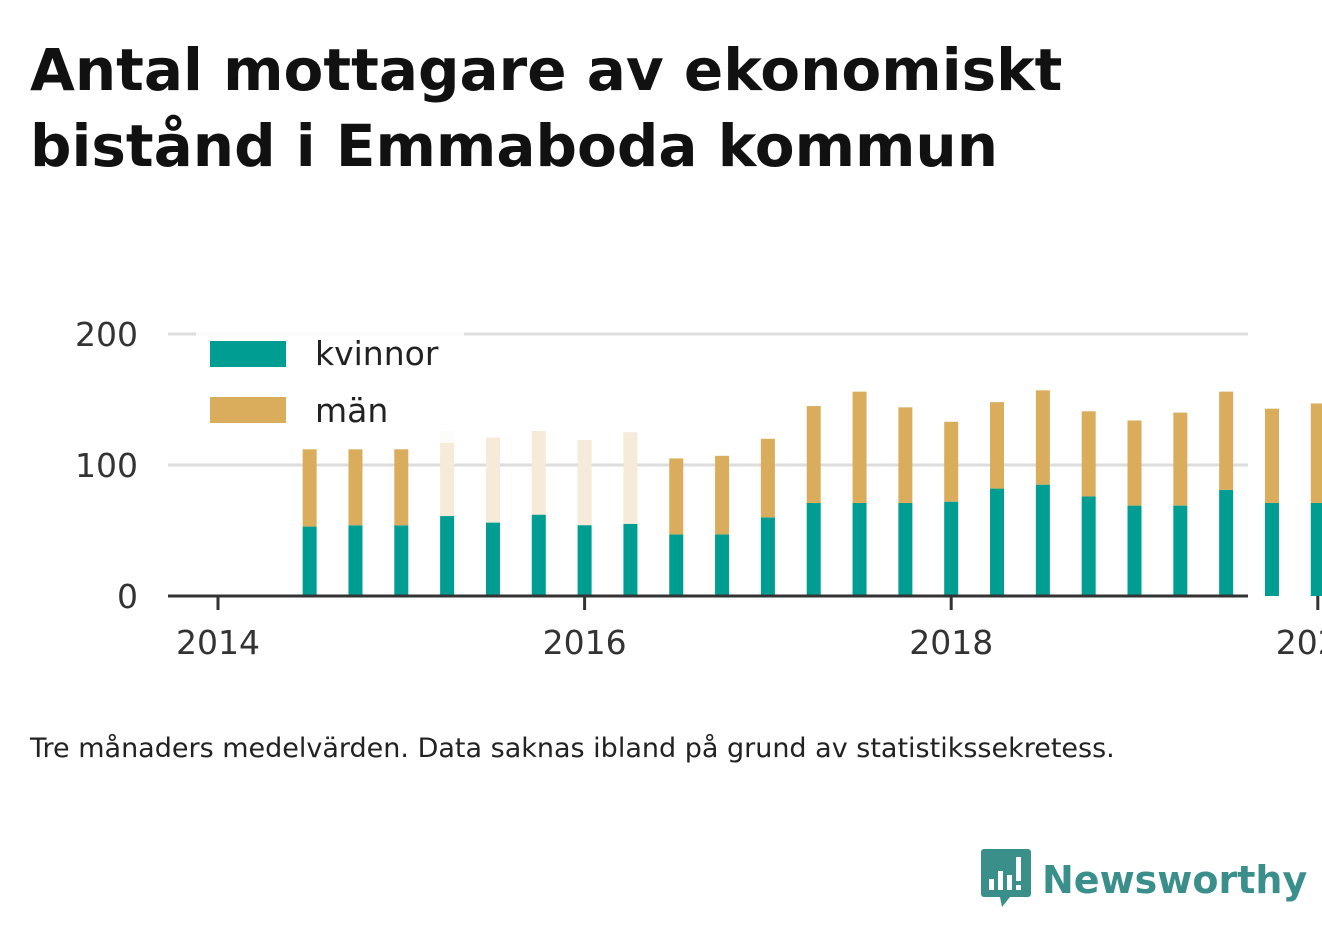 This screenshot has height=939, width=1322. Describe the element at coordinates (951, 642) in the screenshot. I see `x-tick-label: 2018` at that location.